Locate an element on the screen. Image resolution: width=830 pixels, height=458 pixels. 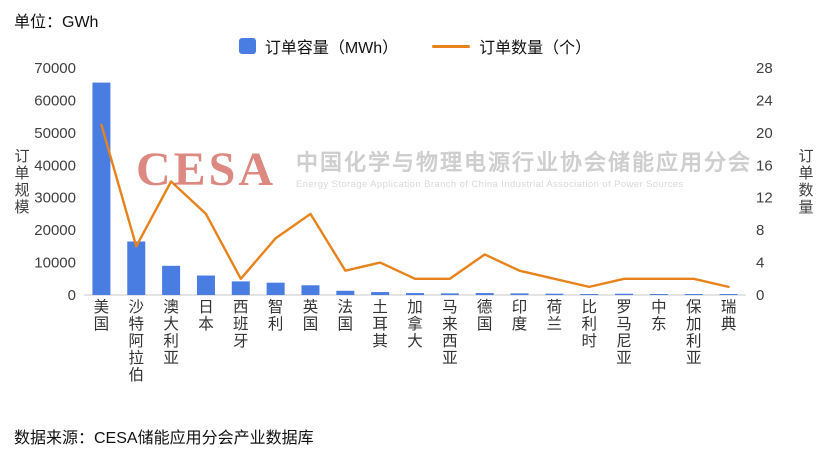
right-axis-tick-label: 16 is located at coordinates (764, 165).